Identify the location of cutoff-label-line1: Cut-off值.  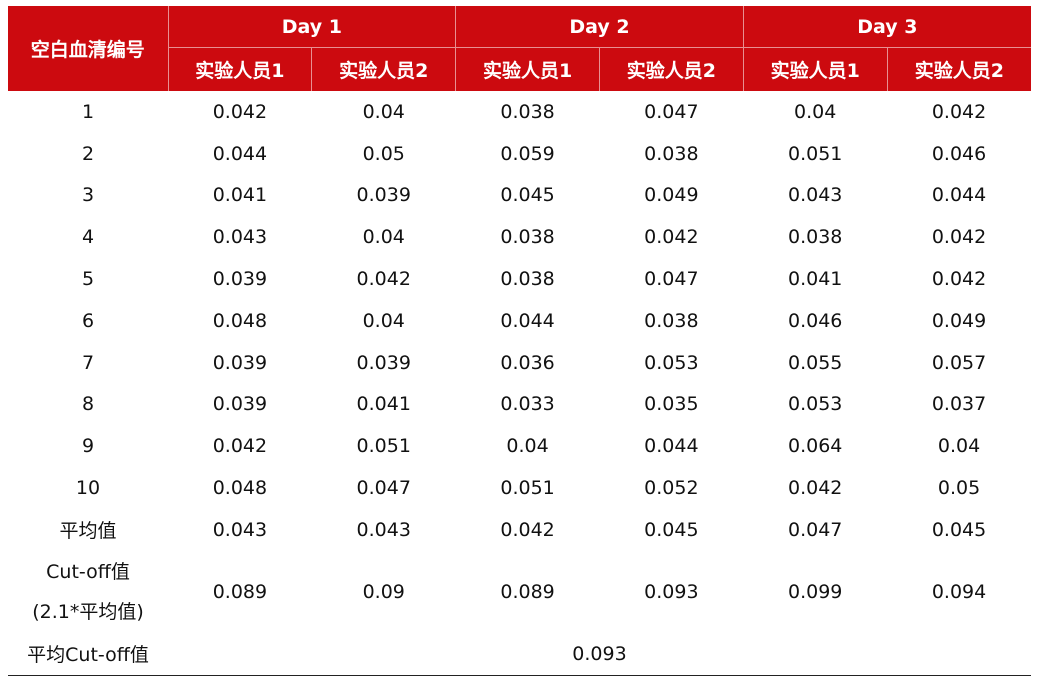
(88, 571).